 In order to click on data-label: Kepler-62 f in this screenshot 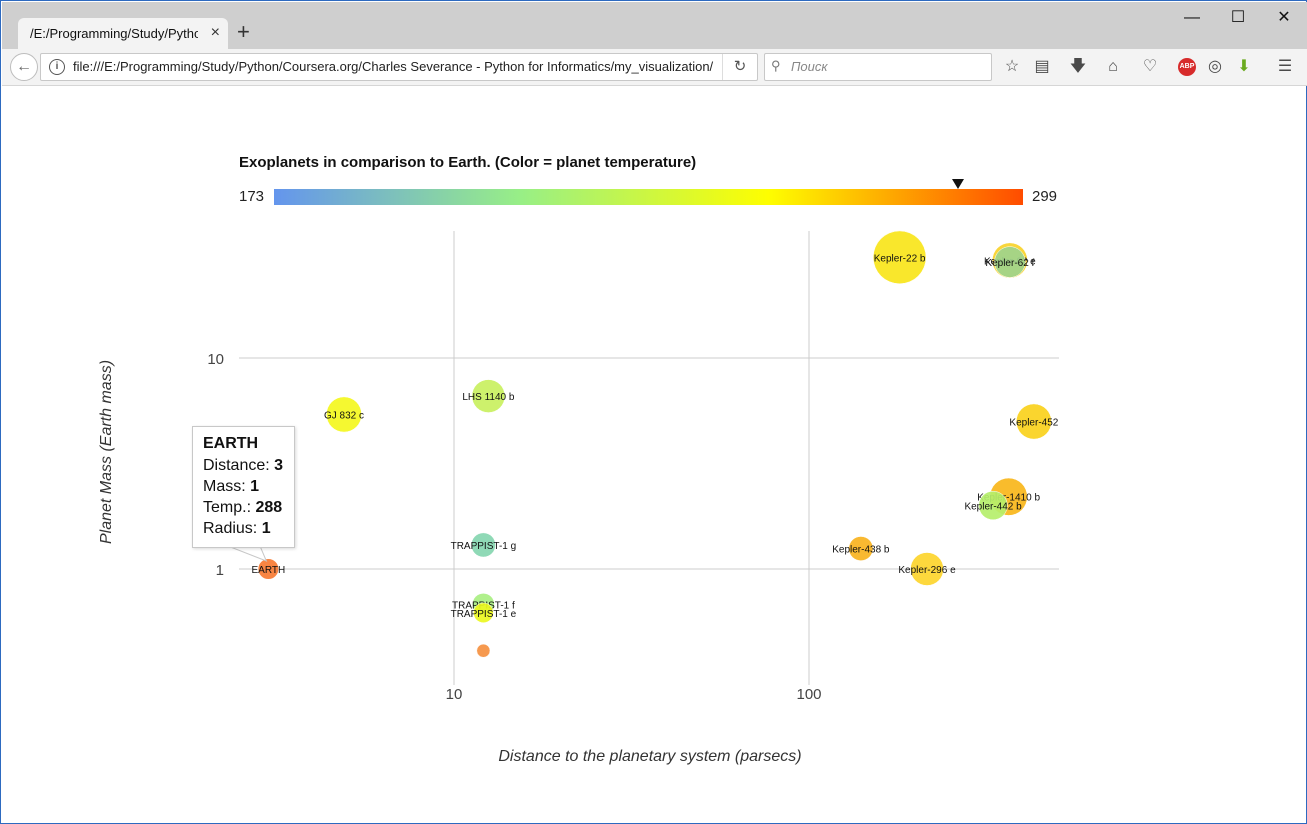, I will do `click(1009, 263)`.